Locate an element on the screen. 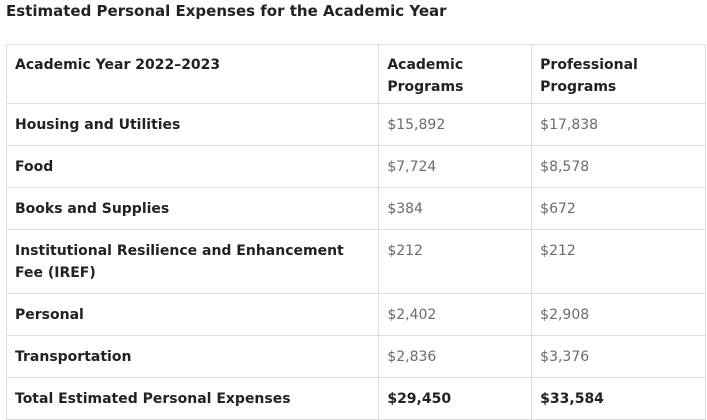  header-academic-year: Academic Year 2022–2023 is located at coordinates (192, 74).